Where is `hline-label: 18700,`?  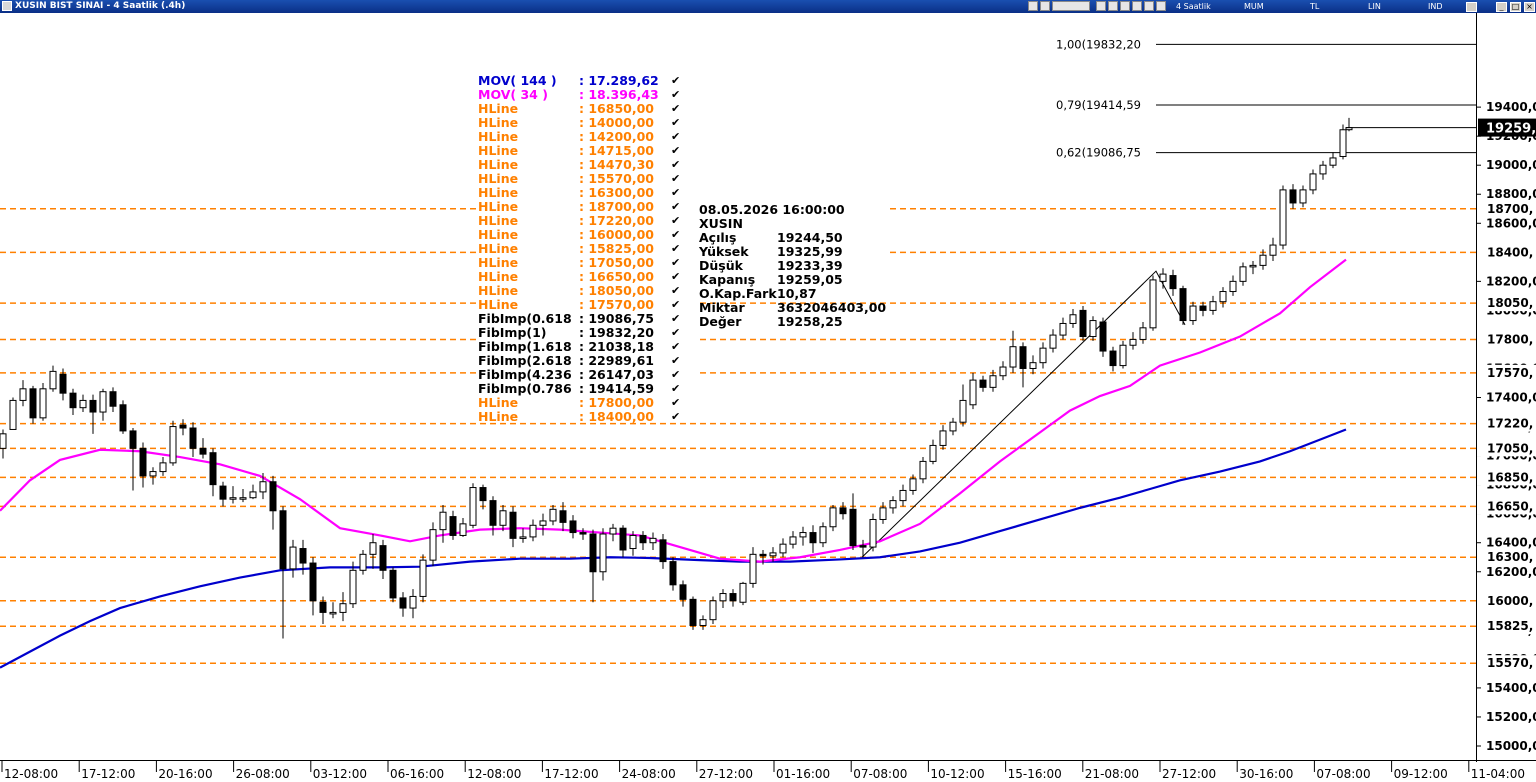 hline-label: 18700, is located at coordinates (1510, 209).